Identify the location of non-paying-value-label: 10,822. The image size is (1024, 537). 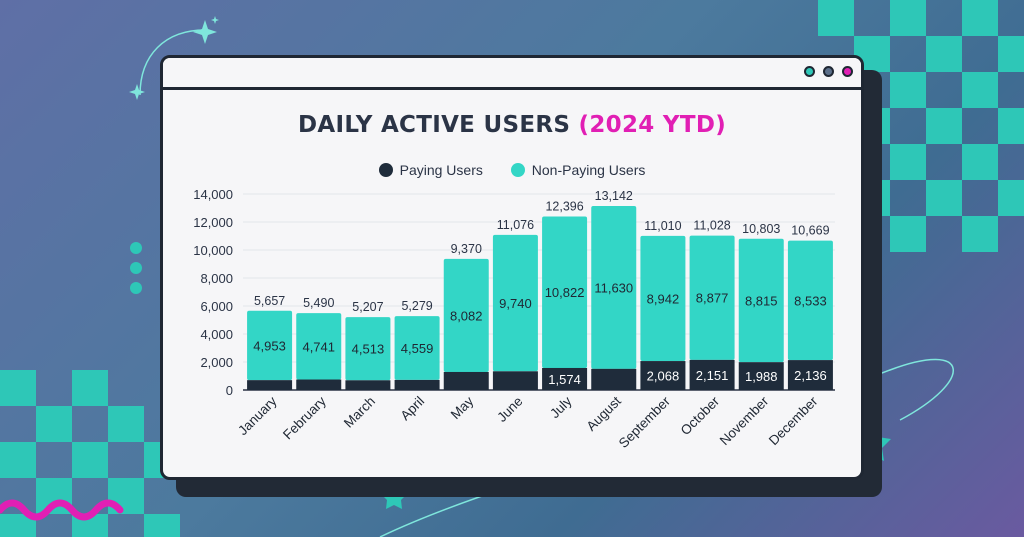
(565, 292).